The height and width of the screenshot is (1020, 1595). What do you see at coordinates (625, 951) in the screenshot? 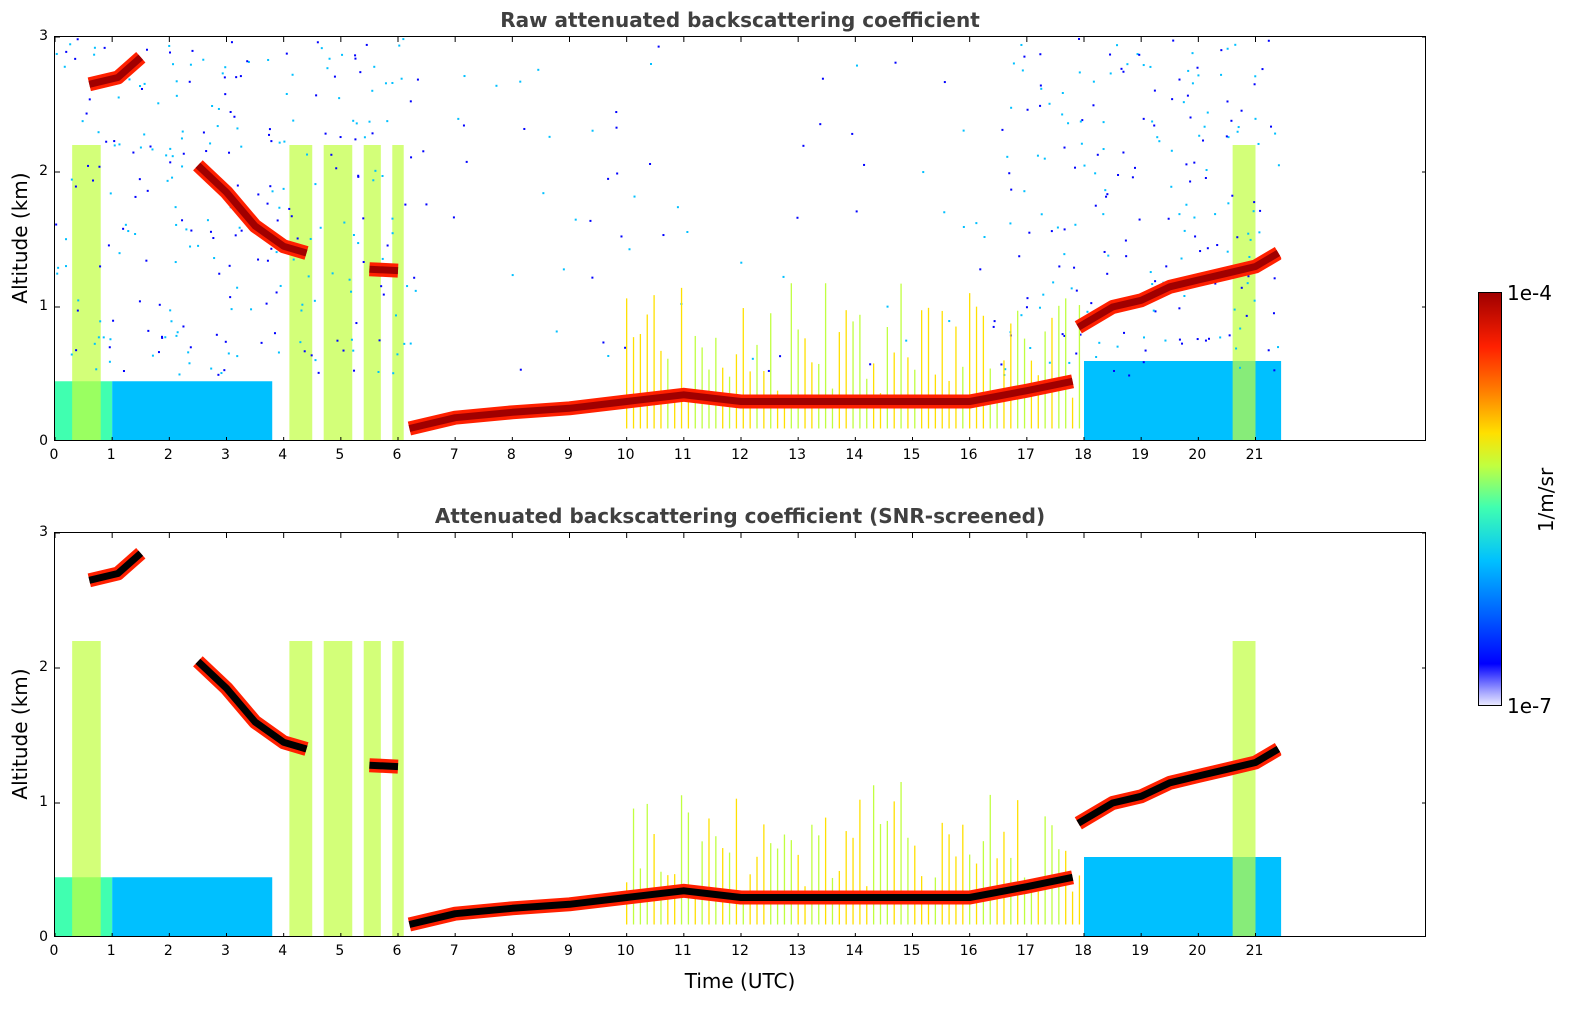
I see `x-tick-label: 10` at bounding box center [625, 951].